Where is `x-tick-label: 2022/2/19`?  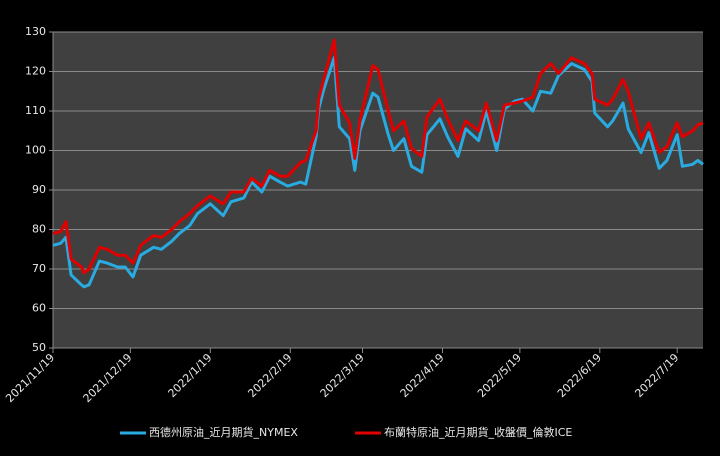
x-tick-label: 2022/2/19 is located at coordinates (269, 375).